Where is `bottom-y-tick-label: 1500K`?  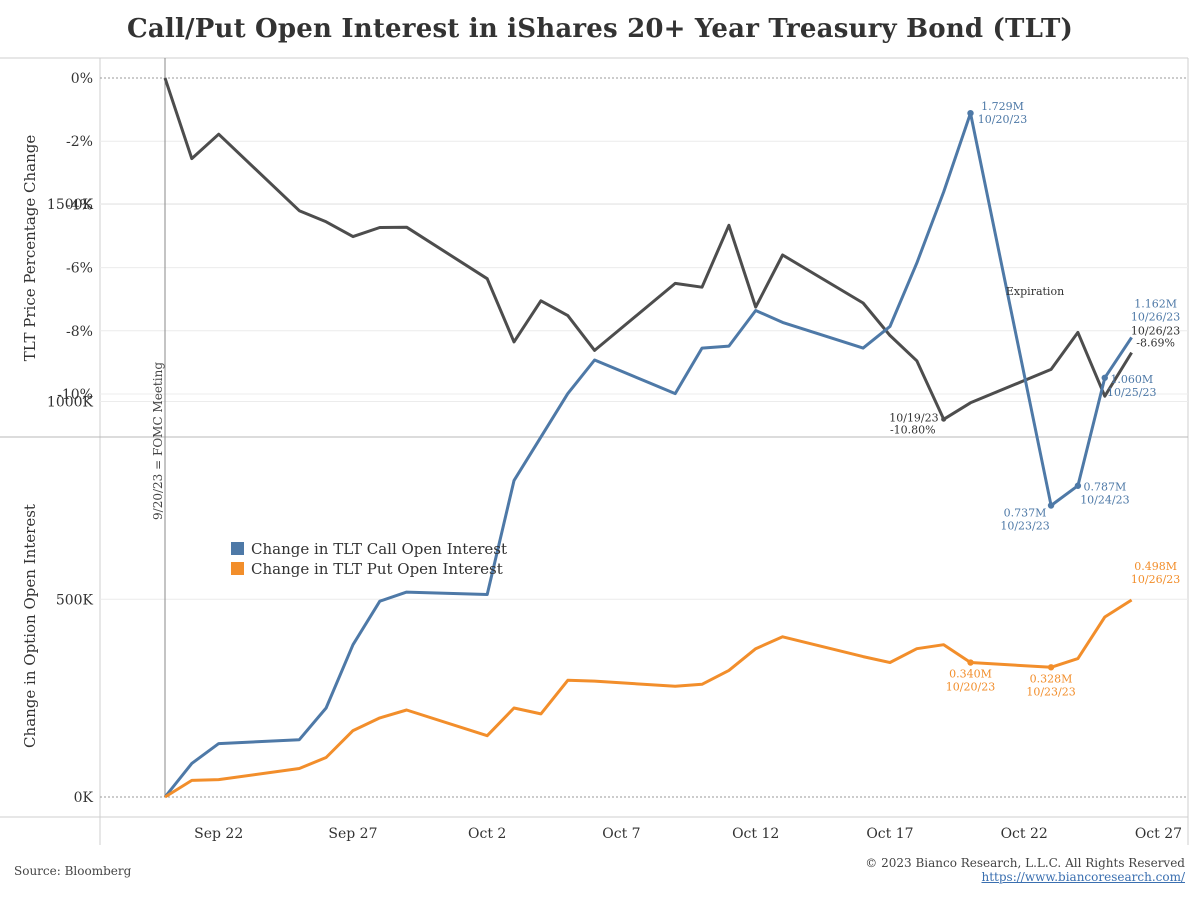
bottom-y-tick-label: 1500K is located at coordinates (70, 205).